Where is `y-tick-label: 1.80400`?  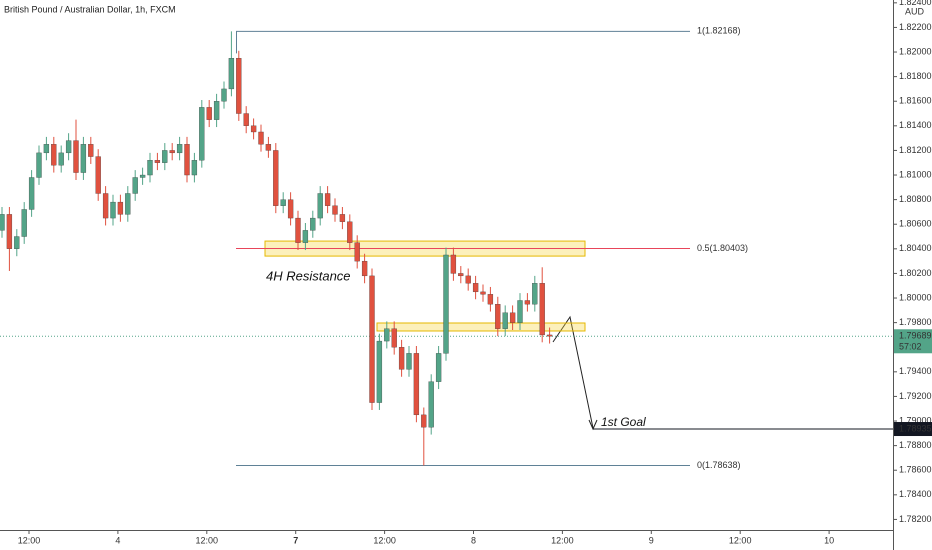
y-tick-label: 1.80400 is located at coordinates (915, 248).